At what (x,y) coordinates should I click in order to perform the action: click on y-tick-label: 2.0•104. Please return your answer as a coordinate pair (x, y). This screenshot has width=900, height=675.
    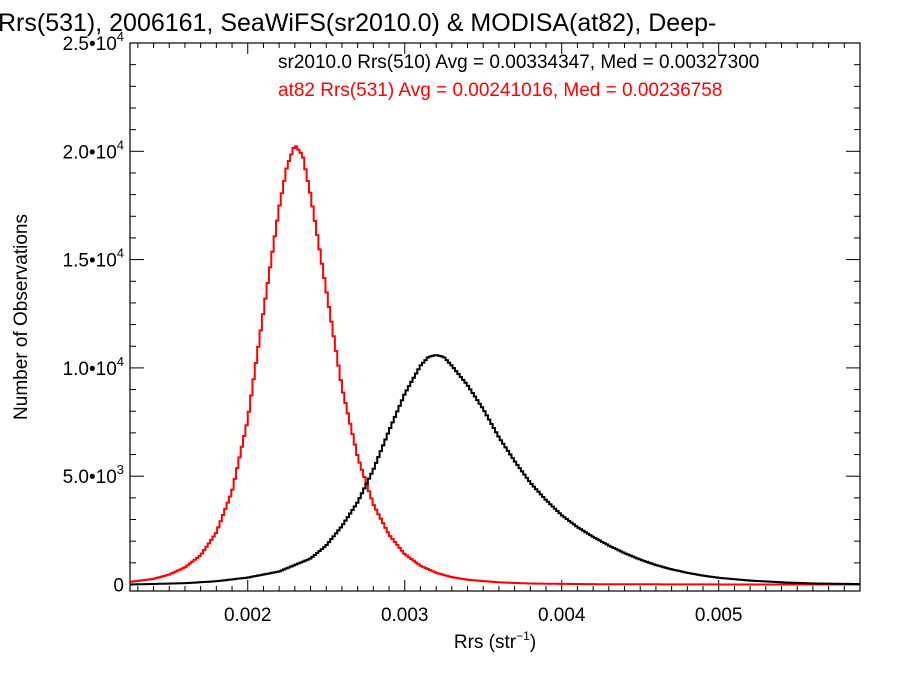
    Looking at the image, I should click on (93, 150).